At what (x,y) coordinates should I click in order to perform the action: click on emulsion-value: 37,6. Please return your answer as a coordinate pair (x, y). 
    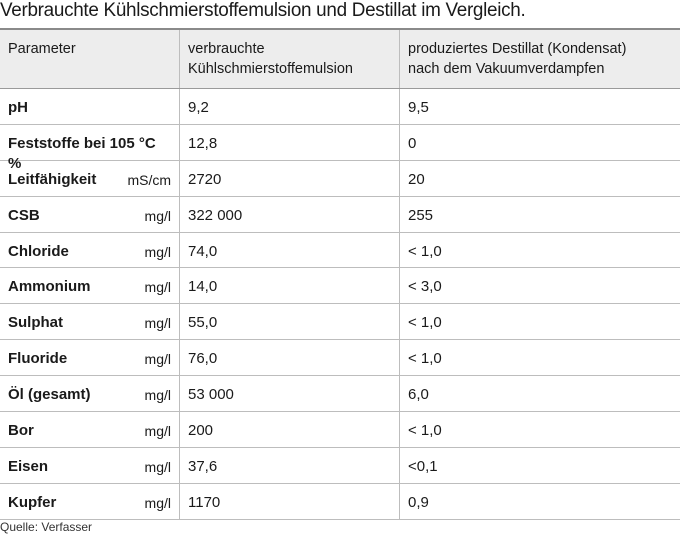
    Looking at the image, I should click on (290, 465).